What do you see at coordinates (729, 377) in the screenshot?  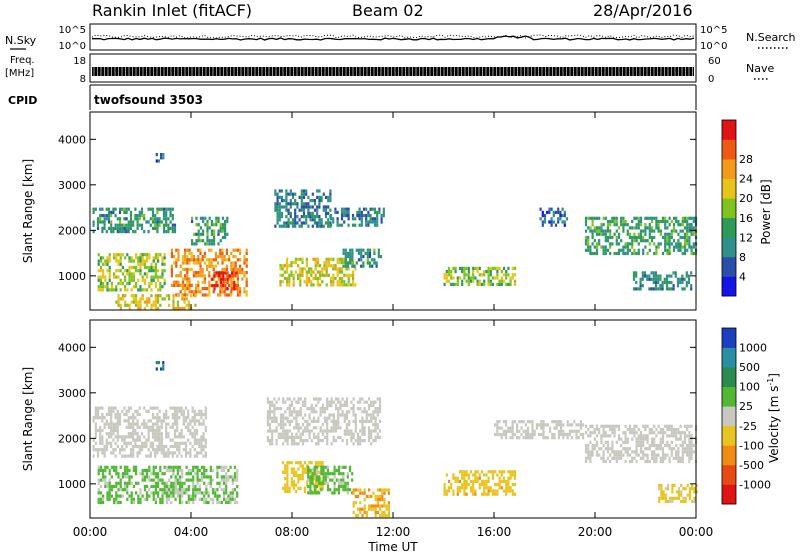 I see `velocity-colorbar-segment` at bounding box center [729, 377].